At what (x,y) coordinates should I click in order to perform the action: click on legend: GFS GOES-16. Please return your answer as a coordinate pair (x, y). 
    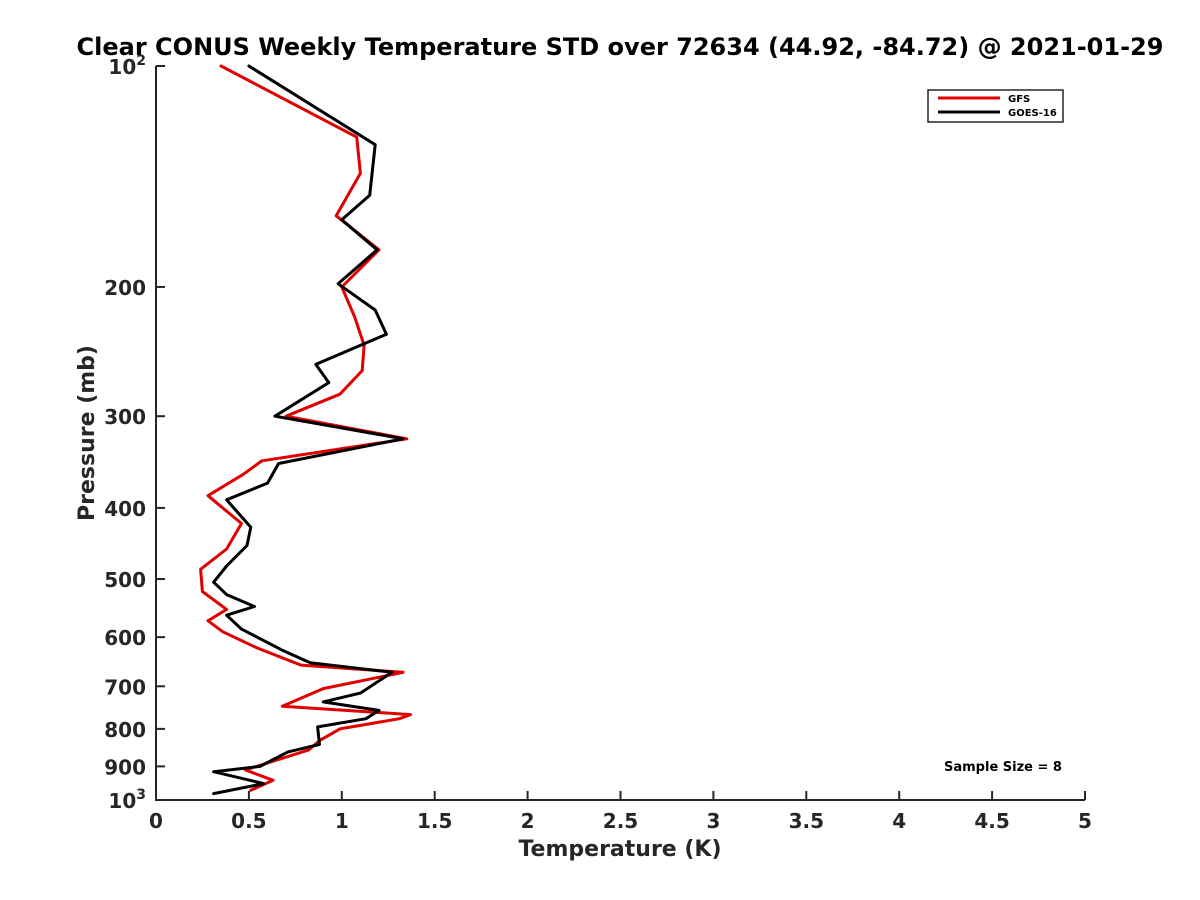
    Looking at the image, I should click on (995, 106).